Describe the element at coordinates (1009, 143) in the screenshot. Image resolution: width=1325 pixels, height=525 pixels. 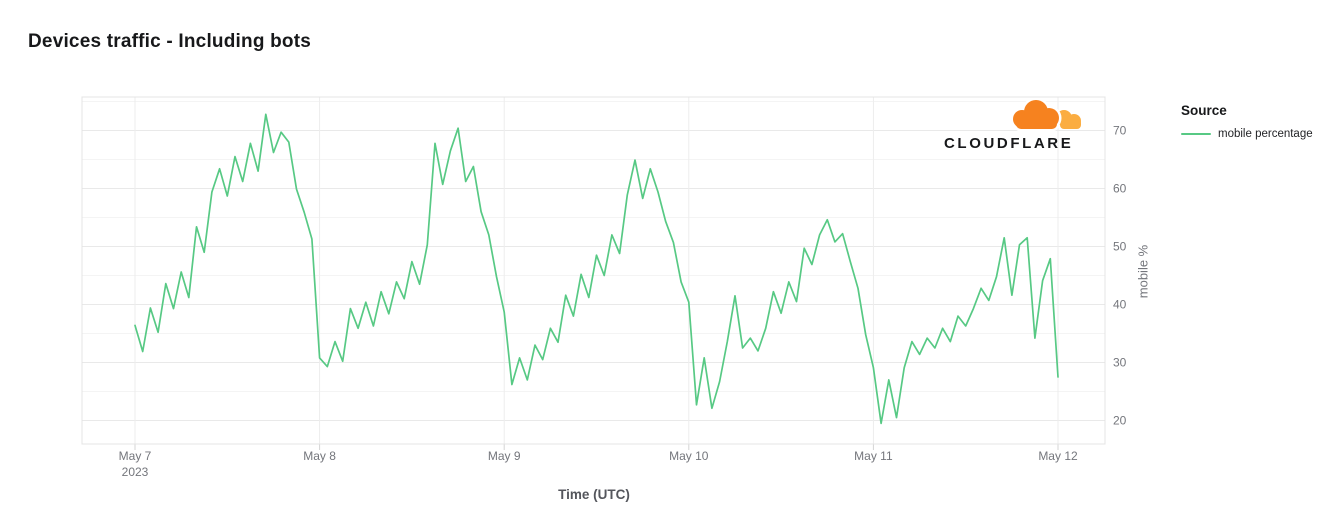
I see `cloudflare-logo-text: CLOUDFLARE` at that location.